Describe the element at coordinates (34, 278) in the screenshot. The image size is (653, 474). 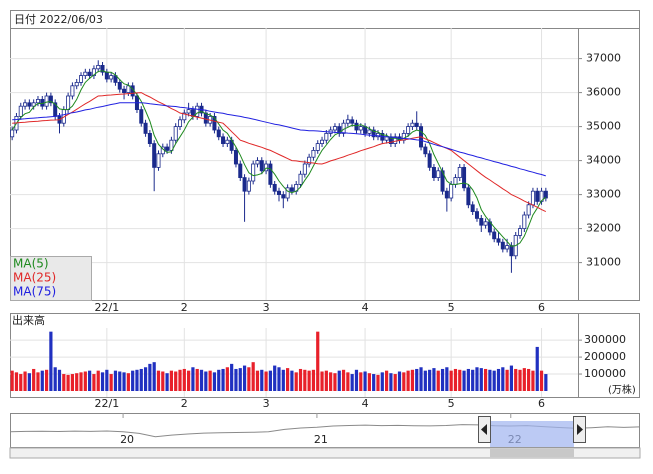
I see `legend-label: MA(25)` at that location.